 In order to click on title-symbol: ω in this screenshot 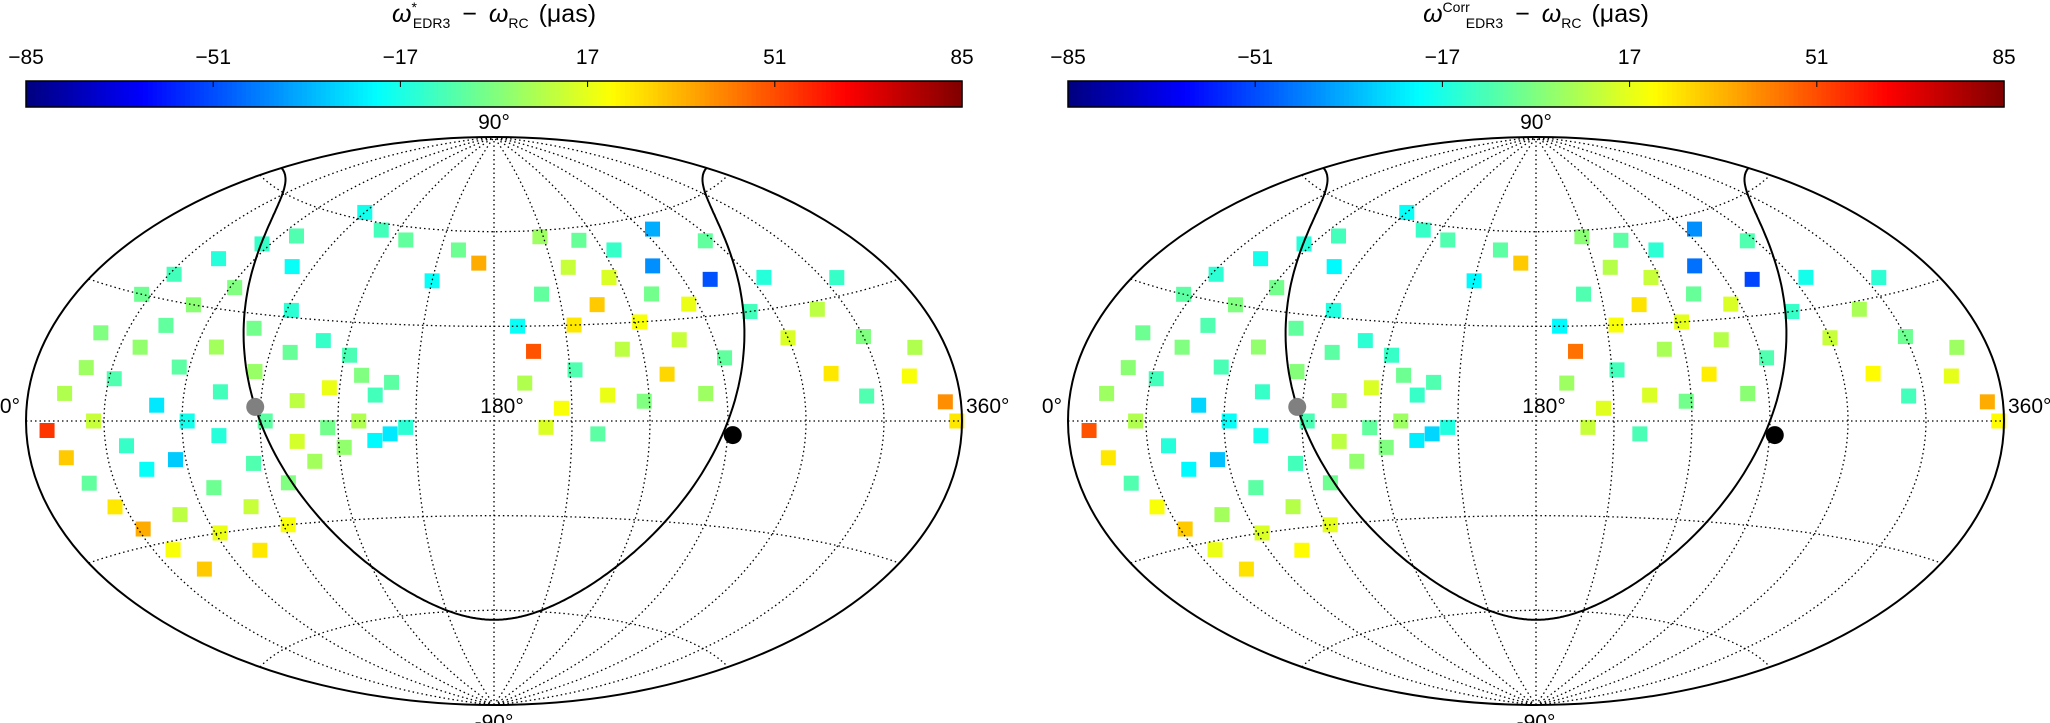, I will do `click(498, 14)`.